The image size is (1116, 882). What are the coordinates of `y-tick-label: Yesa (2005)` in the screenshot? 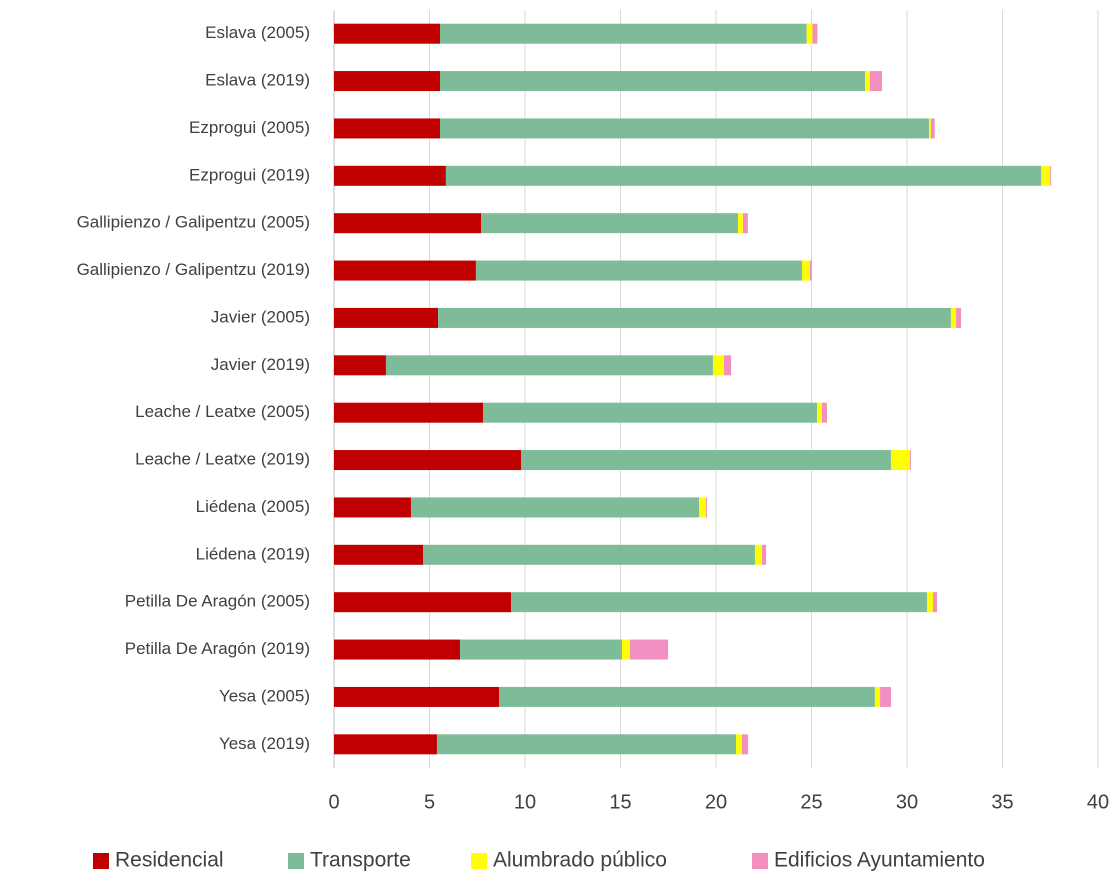 It's located at (264, 695).